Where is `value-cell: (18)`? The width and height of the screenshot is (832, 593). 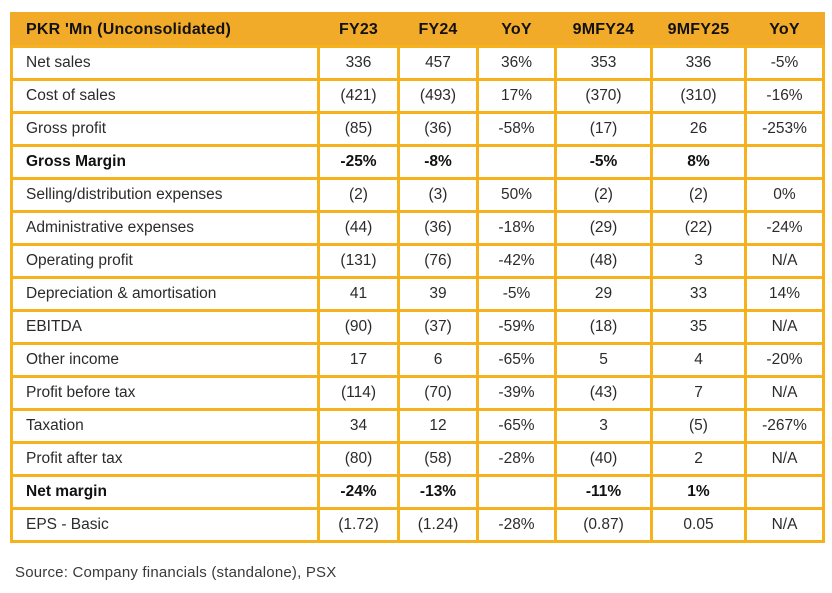 value-cell: (18) is located at coordinates (603, 327).